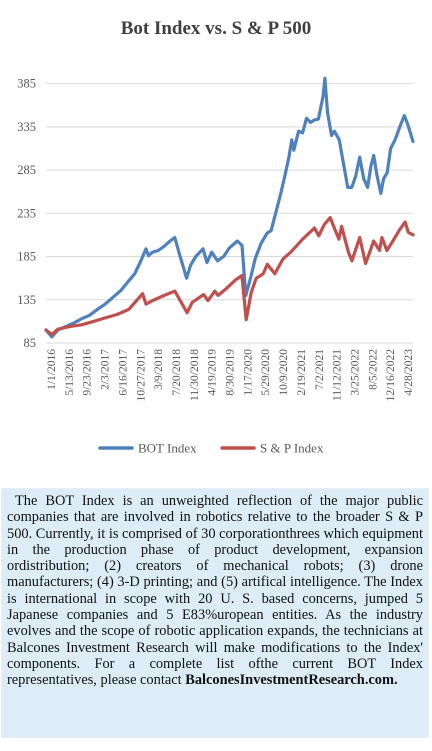 The width and height of the screenshot is (432, 751). What do you see at coordinates (248, 372) in the screenshot?
I see `x-tick-label: 1/17/2020` at bounding box center [248, 372].